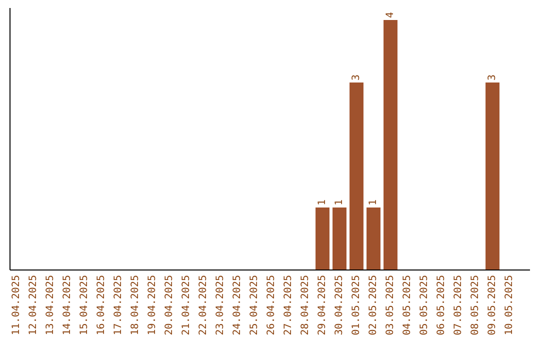 This screenshot has width=540, height=340. Describe the element at coordinates (356, 305) in the screenshot. I see `x-tick-label: 01.05.2025` at that location.